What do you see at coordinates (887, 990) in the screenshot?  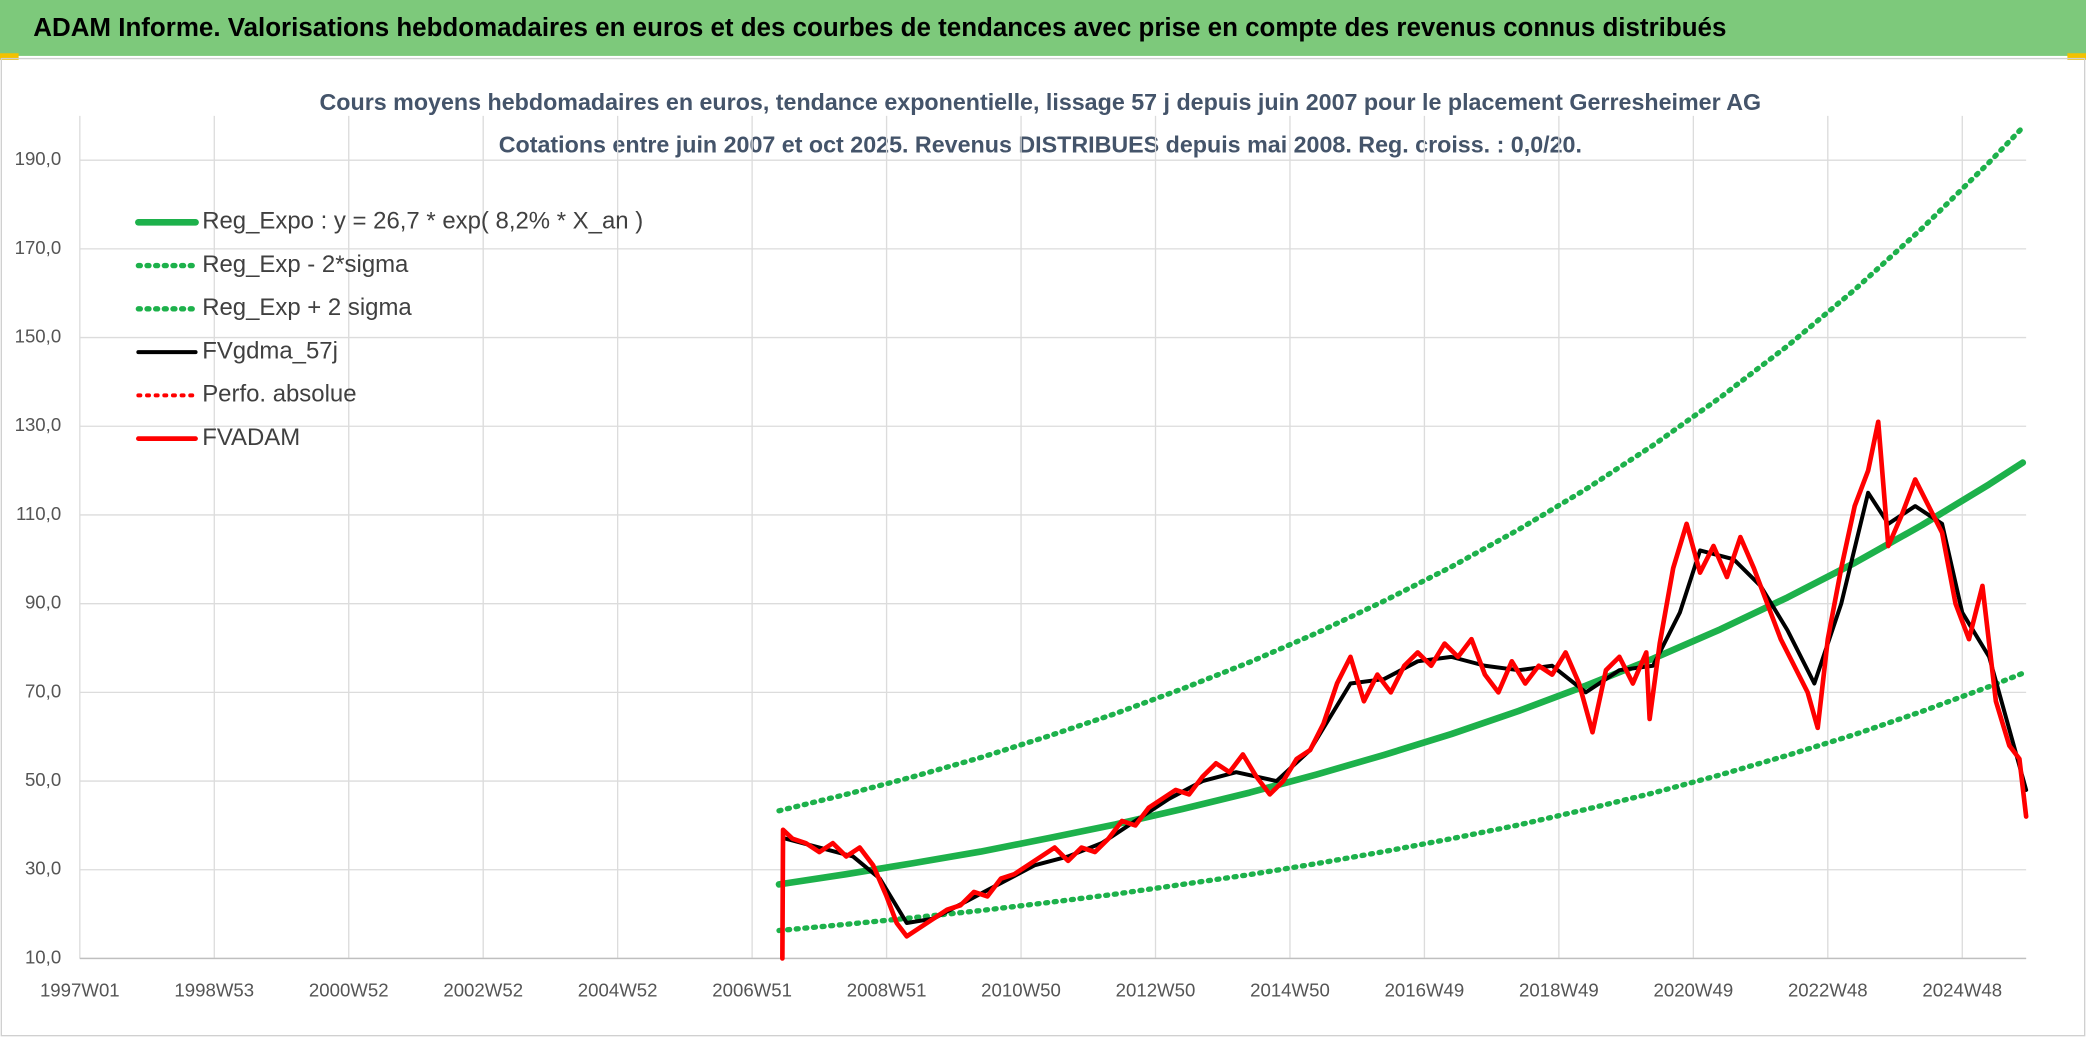 I see `x-tick-label: 2008W51` at bounding box center [887, 990].